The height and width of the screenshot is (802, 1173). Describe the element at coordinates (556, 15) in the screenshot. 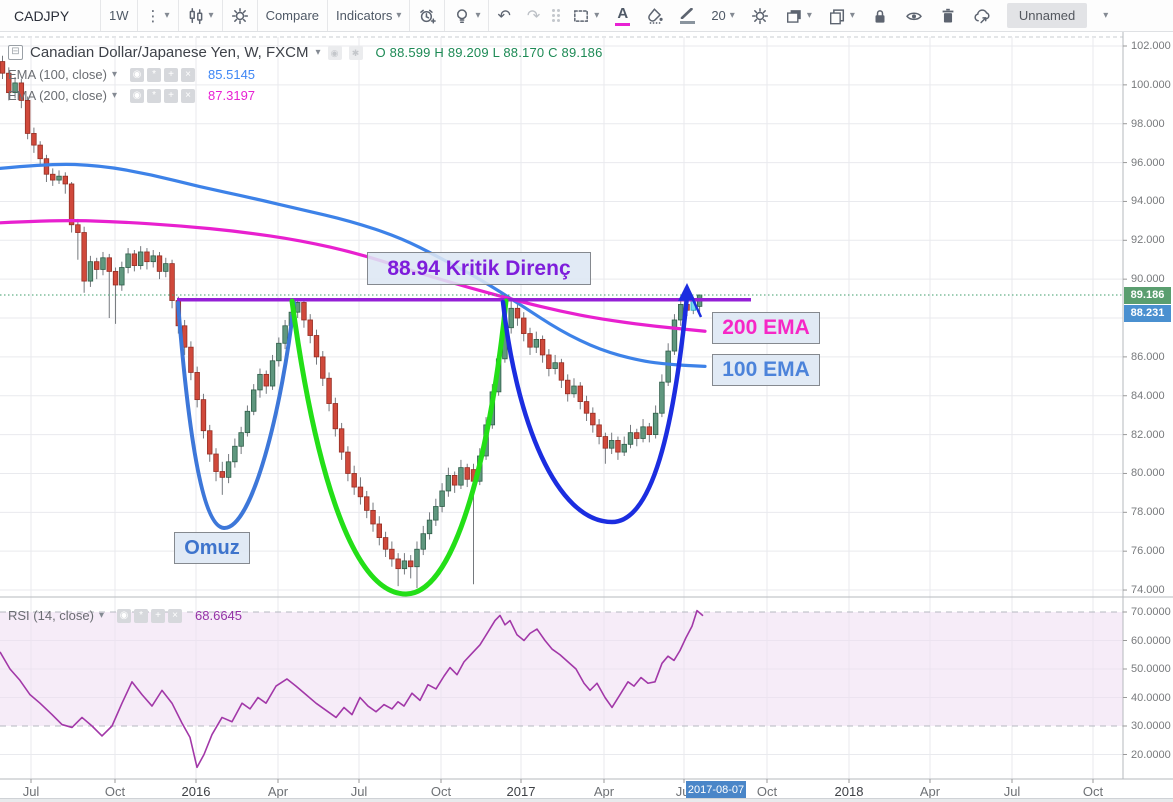

I see `drawing-toolbar-grip` at that location.